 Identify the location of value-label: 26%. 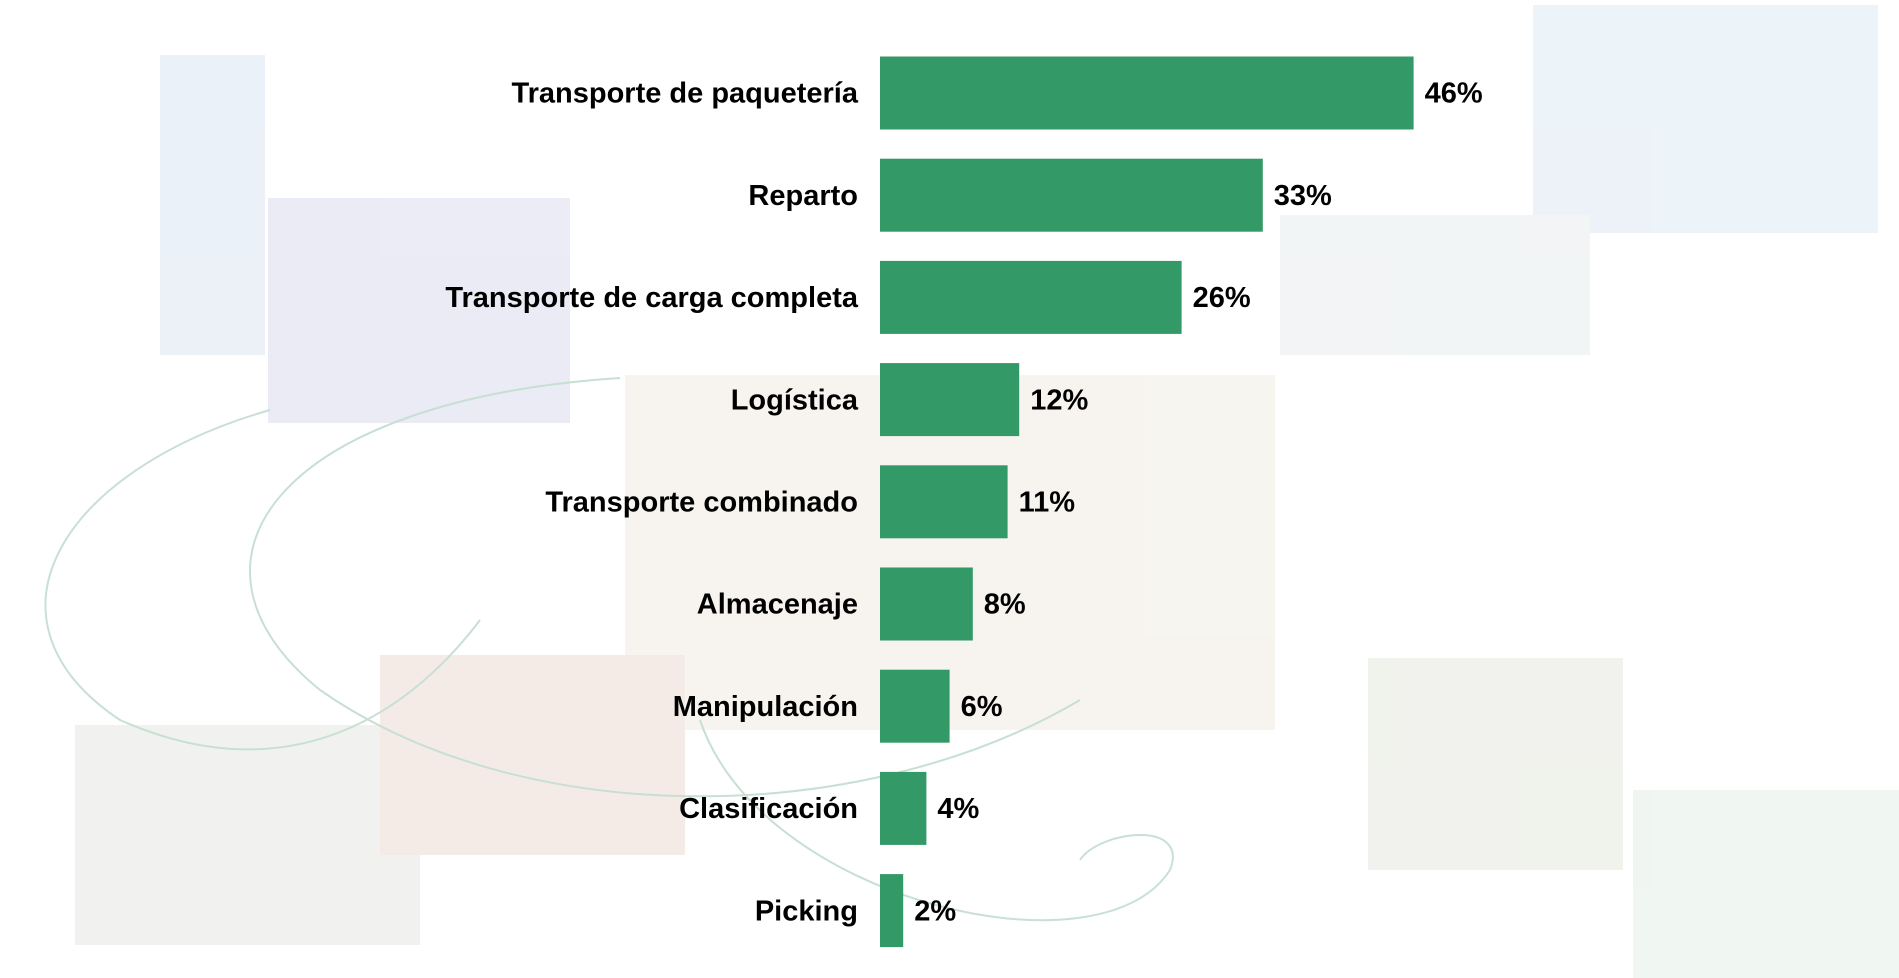
(1222, 298).